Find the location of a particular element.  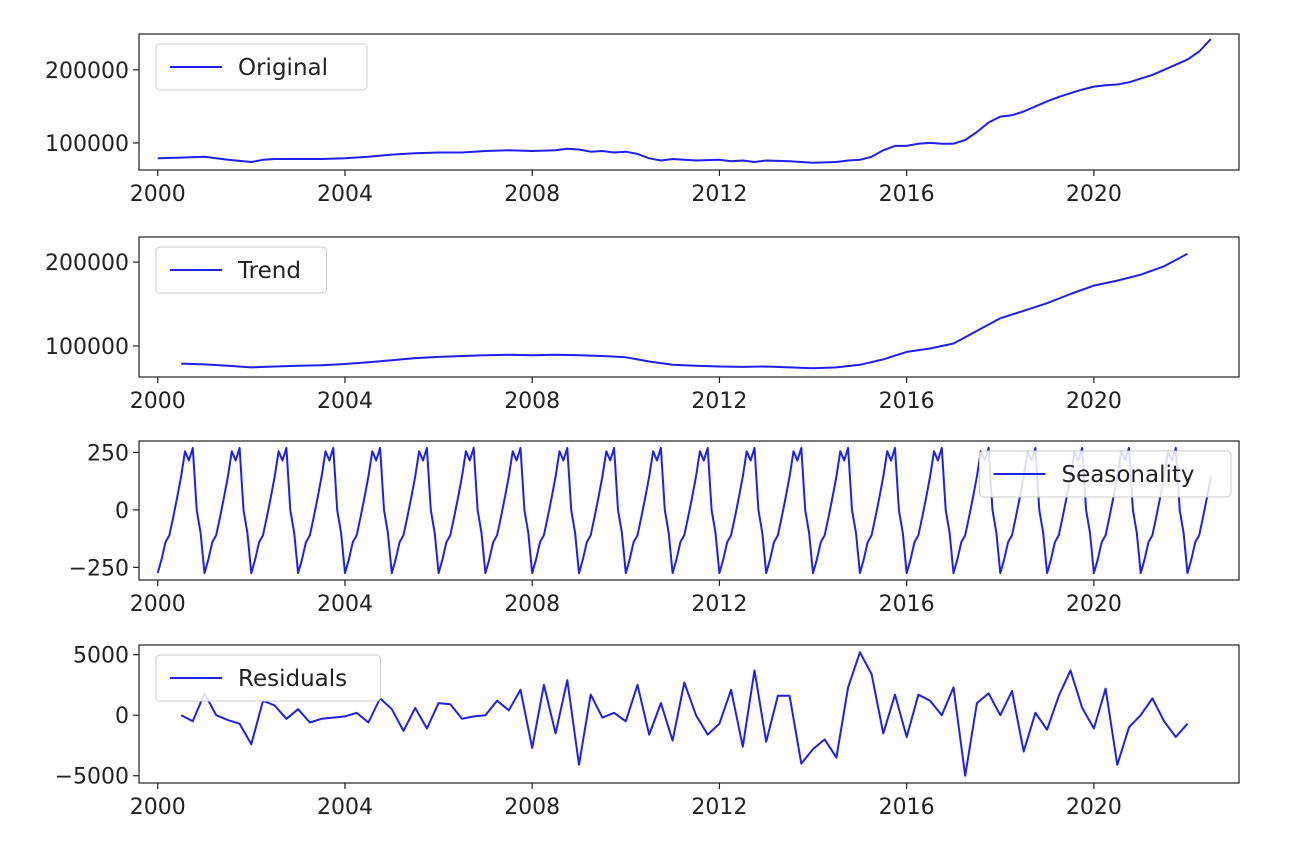

original-x-tick-label: 2000 is located at coordinates (158, 194).